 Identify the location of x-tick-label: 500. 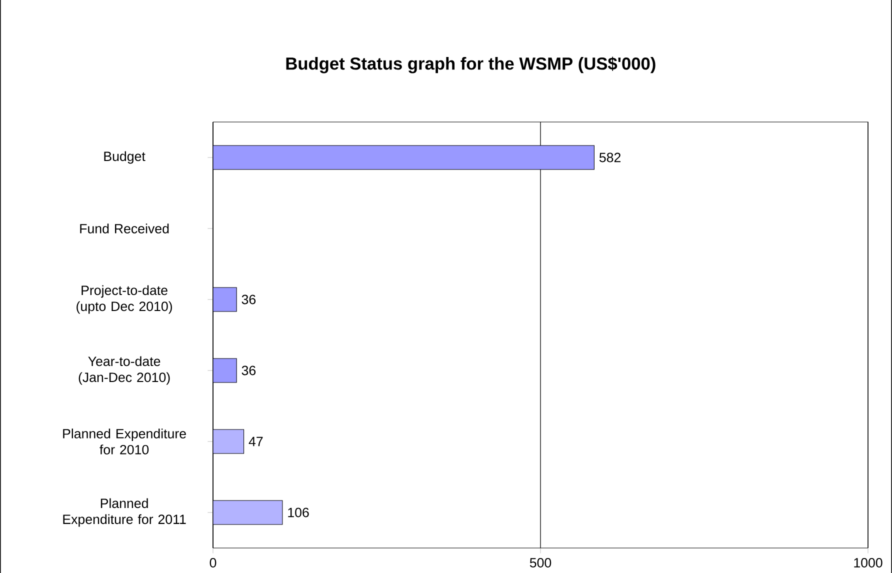
(541, 563).